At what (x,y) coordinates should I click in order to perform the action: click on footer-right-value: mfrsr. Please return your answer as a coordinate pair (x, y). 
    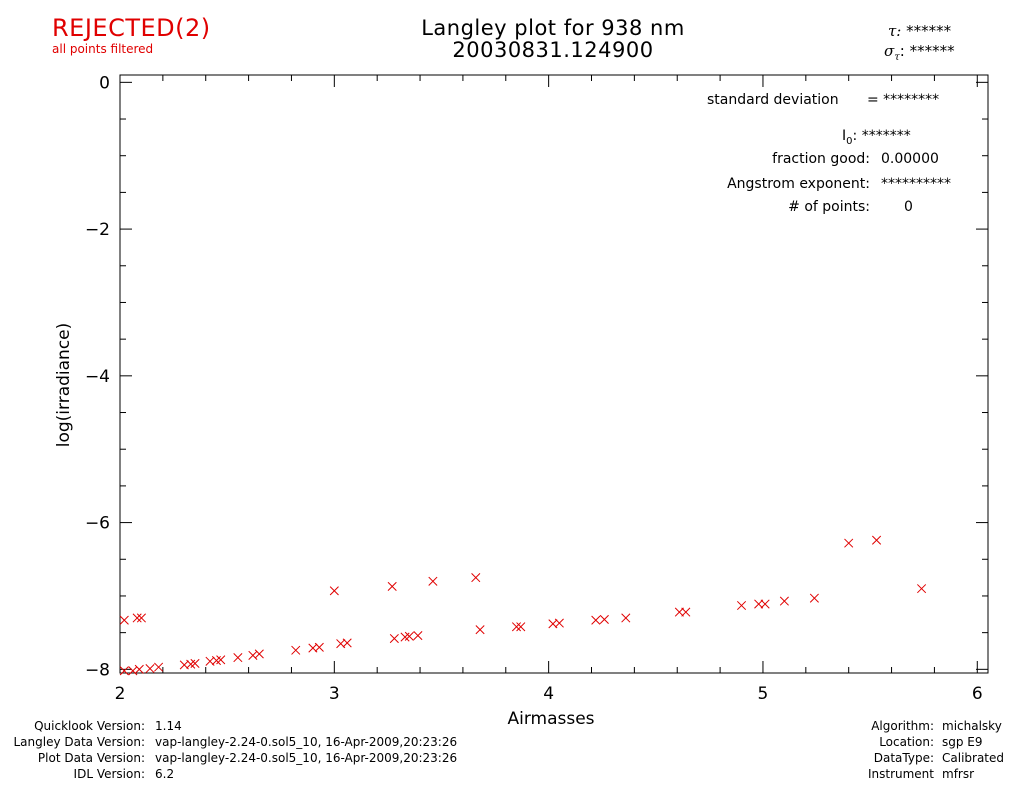
    Looking at the image, I should click on (958, 774).